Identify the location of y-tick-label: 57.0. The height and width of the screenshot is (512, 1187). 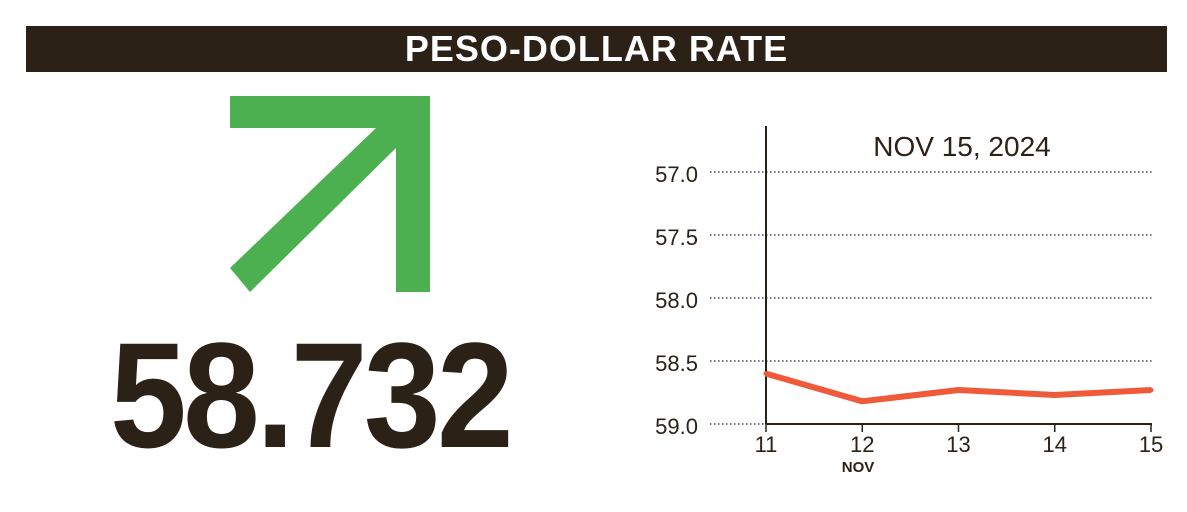
(676, 174).